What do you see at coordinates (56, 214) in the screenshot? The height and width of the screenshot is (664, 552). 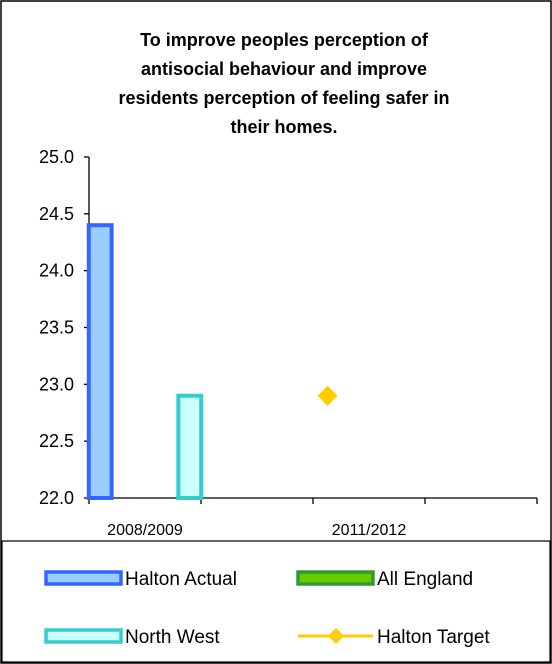 I see `y-tick-label: 24.5` at bounding box center [56, 214].